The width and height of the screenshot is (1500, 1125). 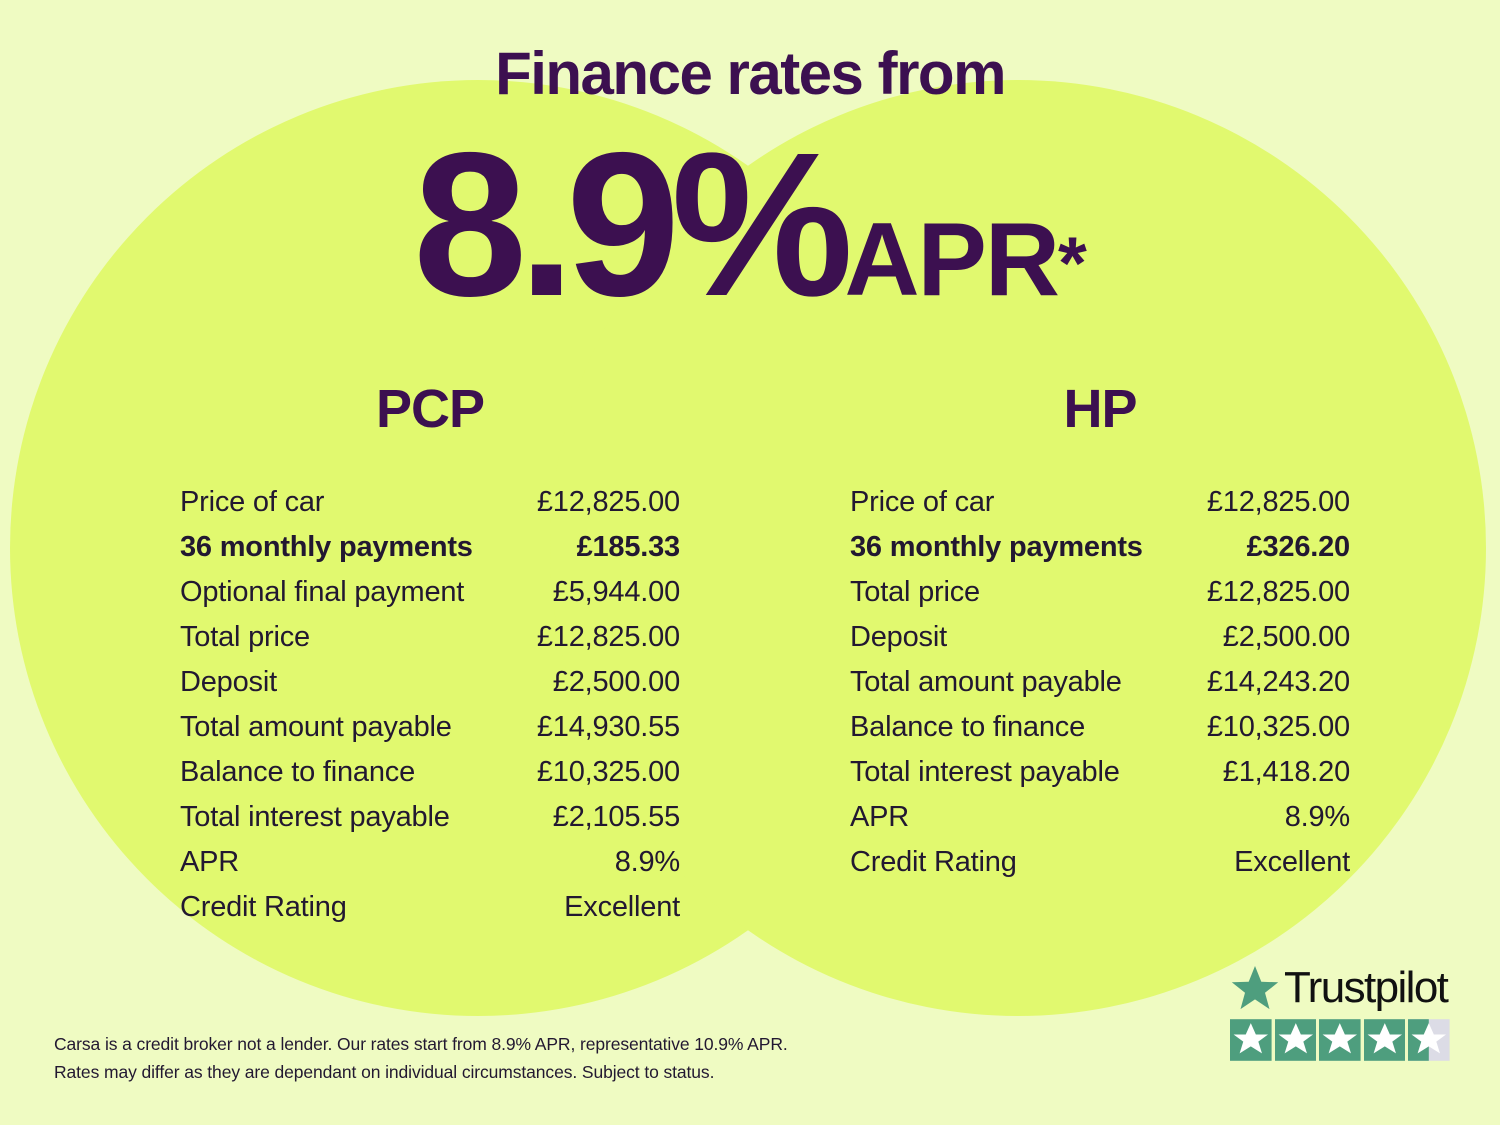 I want to click on plan-row-value: £326.20, so click(x=1298, y=547).